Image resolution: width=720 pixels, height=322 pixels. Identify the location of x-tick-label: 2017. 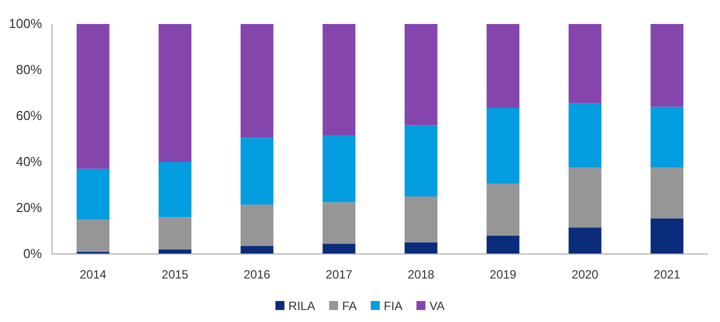
(339, 275).